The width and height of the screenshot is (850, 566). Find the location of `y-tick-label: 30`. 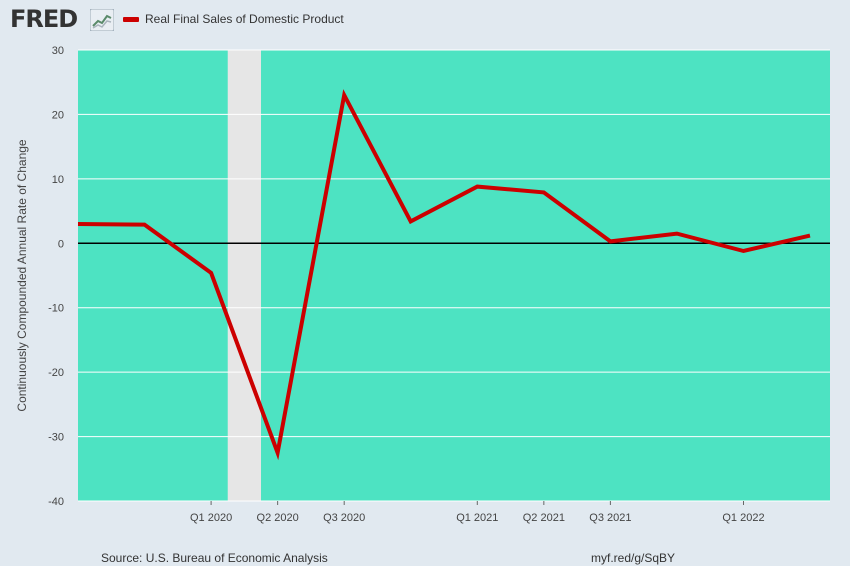

y-tick-label: 30 is located at coordinates (58, 51).